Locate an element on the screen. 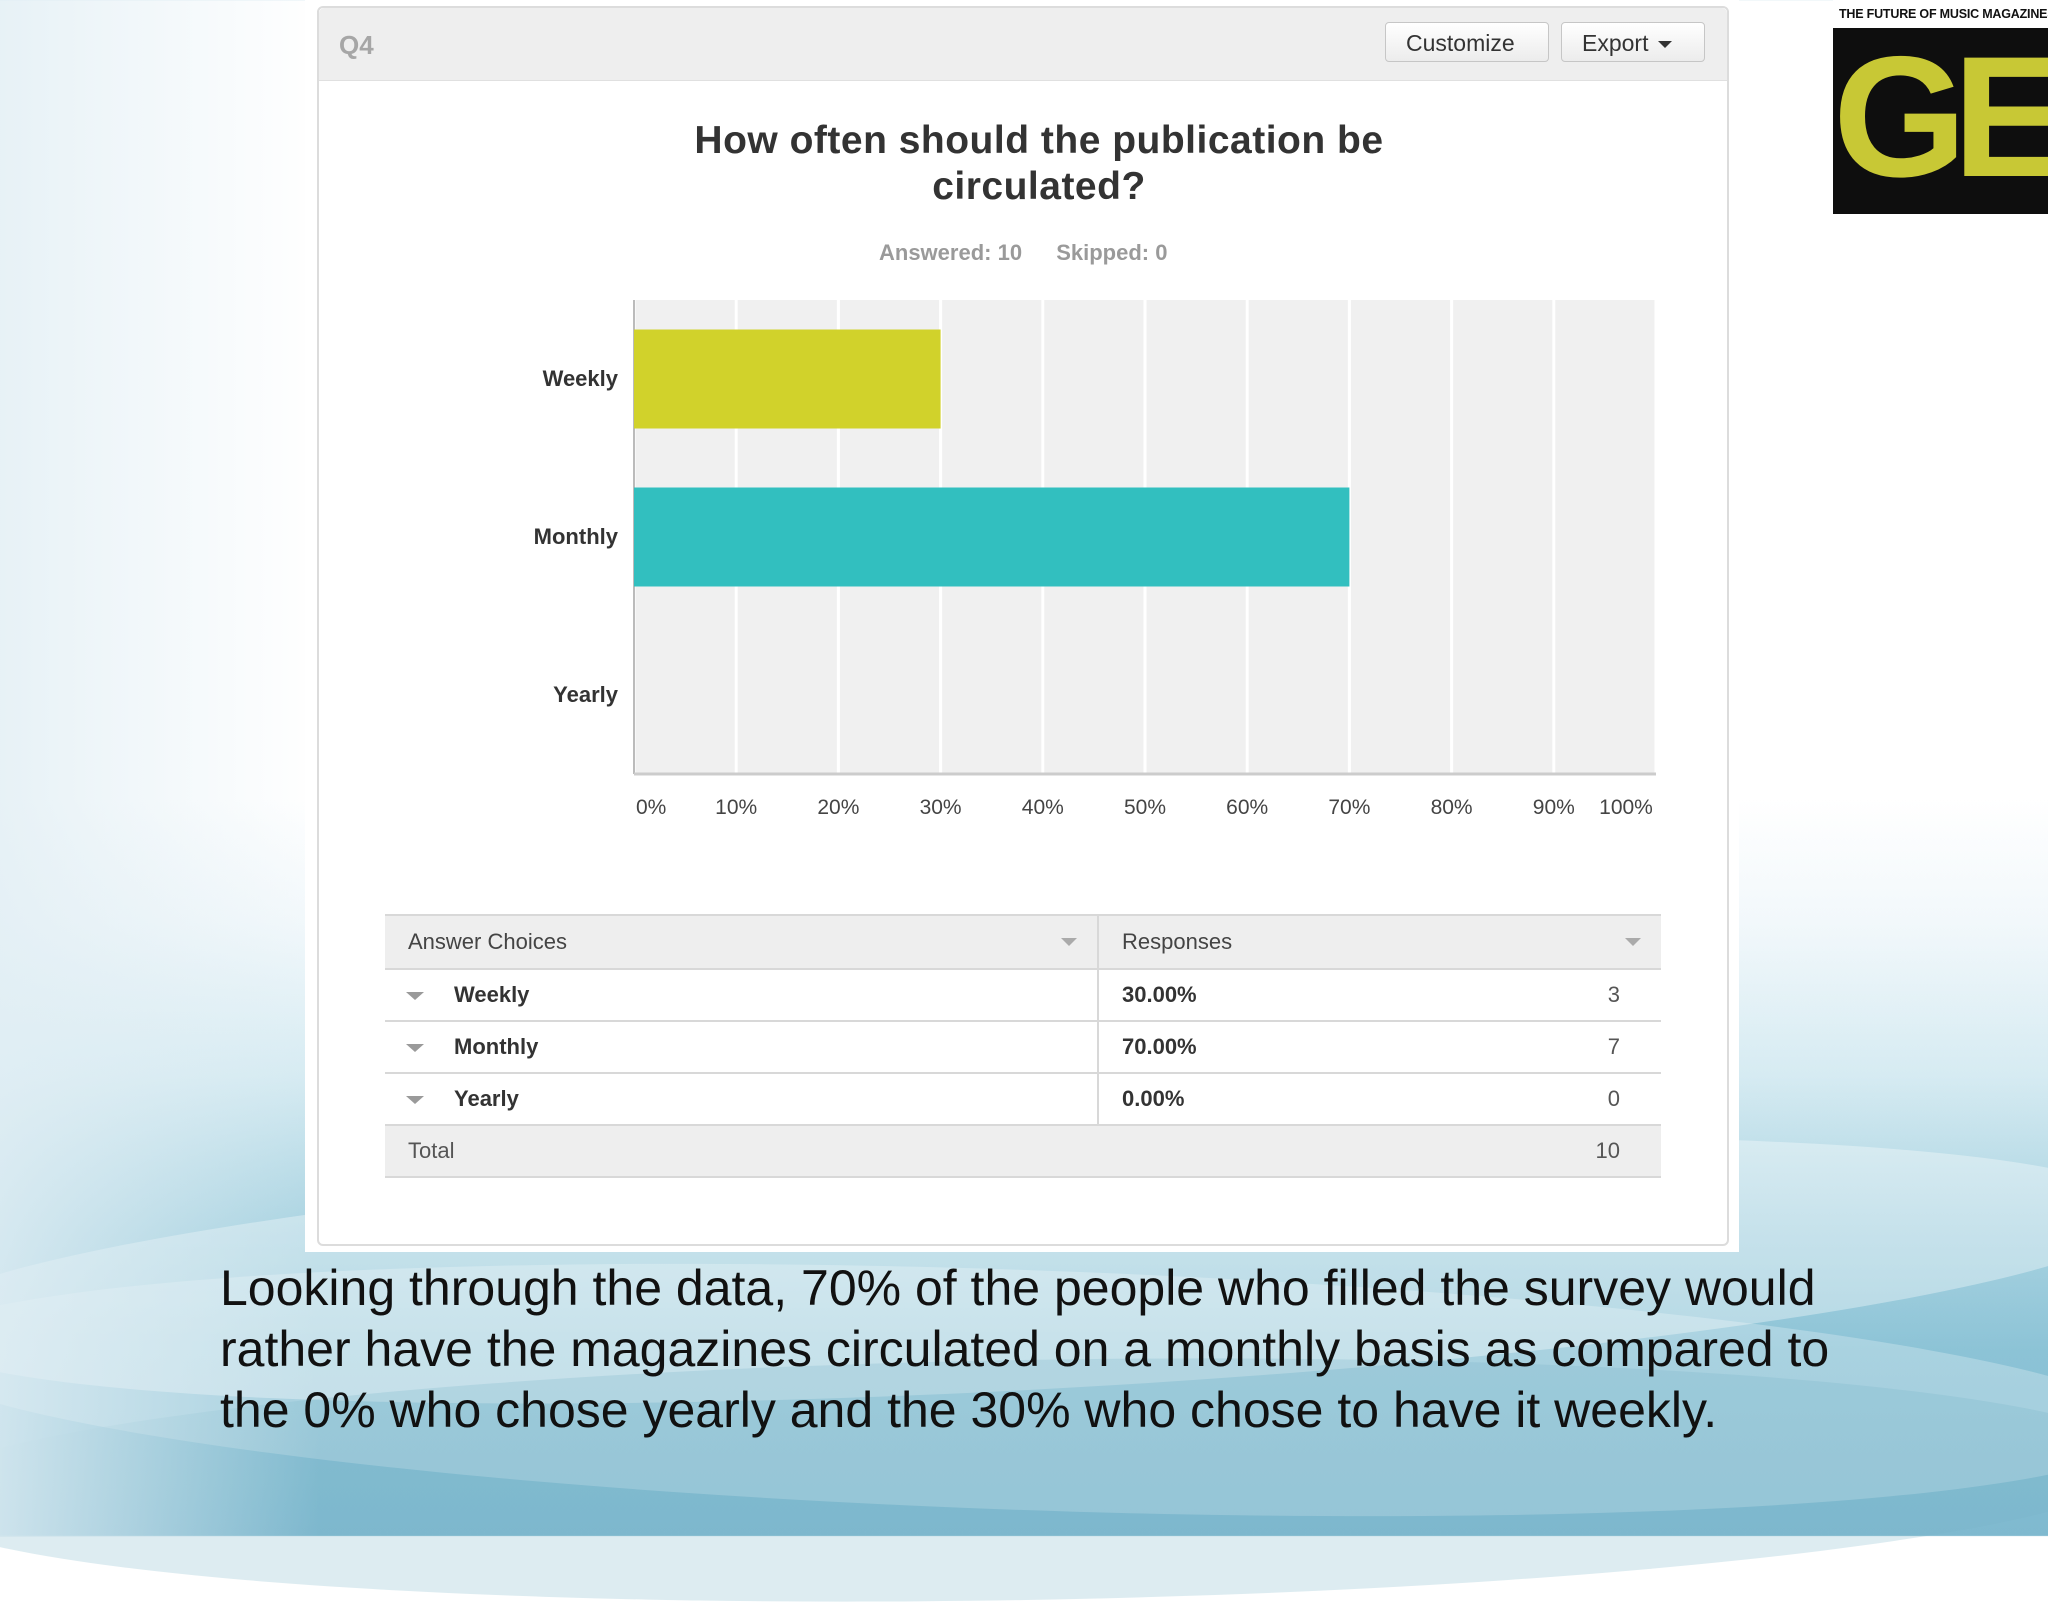 Image resolution: width=2048 pixels, height=1620 pixels. table-header-row: Answer Choices Responses is located at coordinates (1023, 942).